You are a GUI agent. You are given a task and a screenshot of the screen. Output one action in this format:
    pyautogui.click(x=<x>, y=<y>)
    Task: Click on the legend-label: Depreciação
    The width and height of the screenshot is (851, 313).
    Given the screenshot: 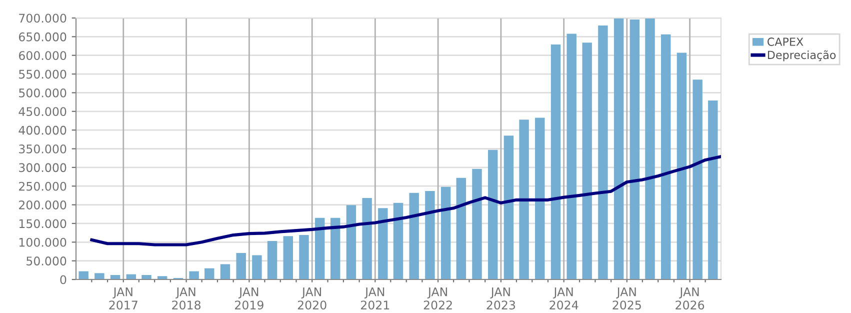 What is the action you would take?
    pyautogui.click(x=802, y=56)
    